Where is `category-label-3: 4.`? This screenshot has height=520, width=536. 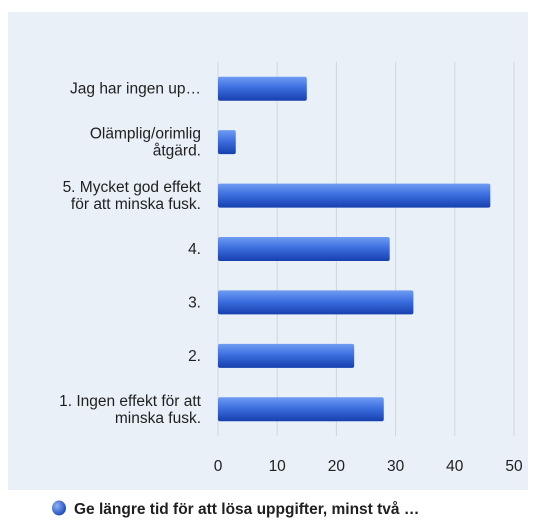
category-label-3: 4. is located at coordinates (194, 249).